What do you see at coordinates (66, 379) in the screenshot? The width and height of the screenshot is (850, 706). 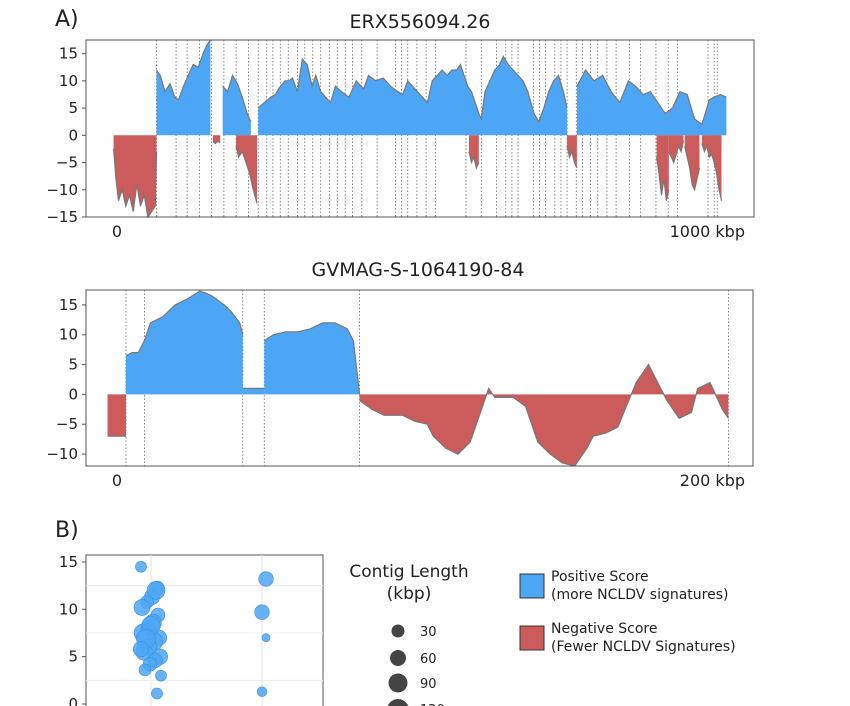 I see `chart2-y-axis: −10 −5 0 5 10 15` at bounding box center [66, 379].